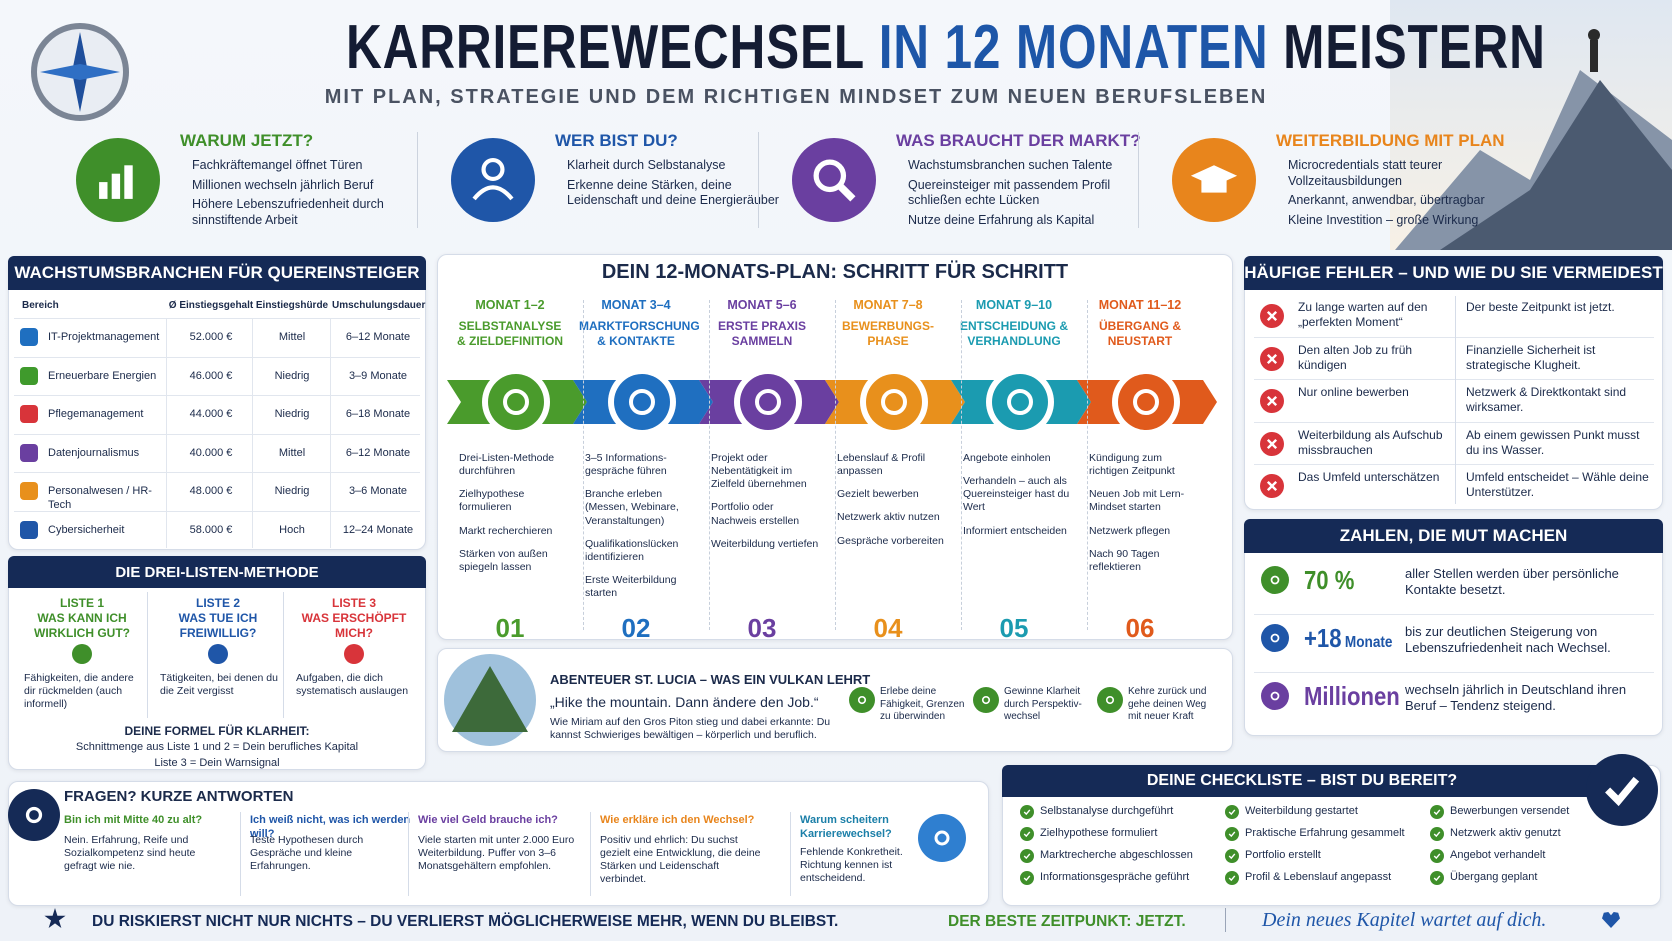  What do you see at coordinates (1594, 56) in the screenshot?
I see `hiker` at bounding box center [1594, 56].